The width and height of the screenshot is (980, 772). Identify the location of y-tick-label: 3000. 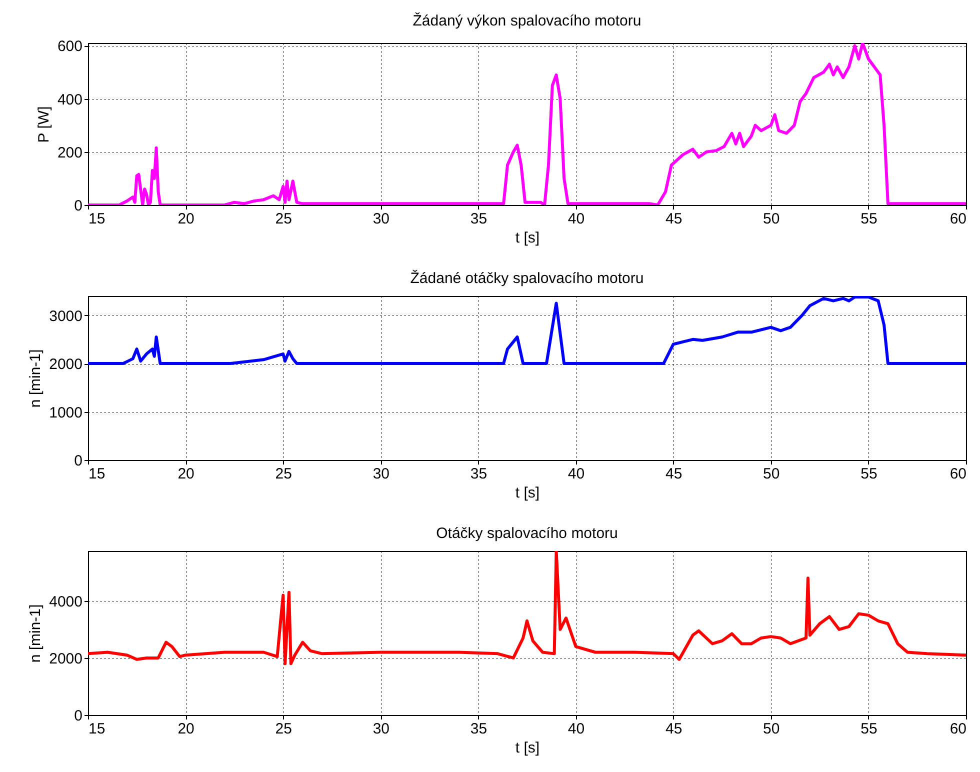
(65, 316).